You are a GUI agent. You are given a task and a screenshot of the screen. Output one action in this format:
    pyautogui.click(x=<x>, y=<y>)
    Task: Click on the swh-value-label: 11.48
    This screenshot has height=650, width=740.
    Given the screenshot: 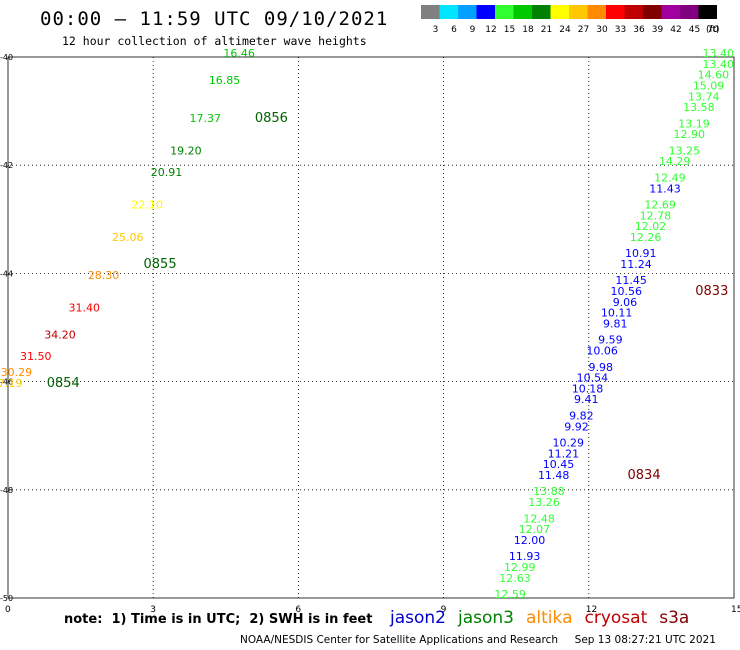 What is the action you would take?
    pyautogui.click(x=554, y=475)
    